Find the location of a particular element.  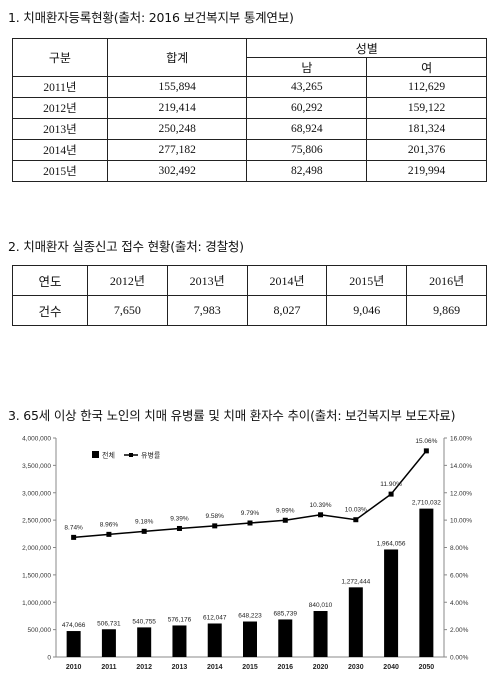

legend-label-line: 유병률 is located at coordinates (151, 455).